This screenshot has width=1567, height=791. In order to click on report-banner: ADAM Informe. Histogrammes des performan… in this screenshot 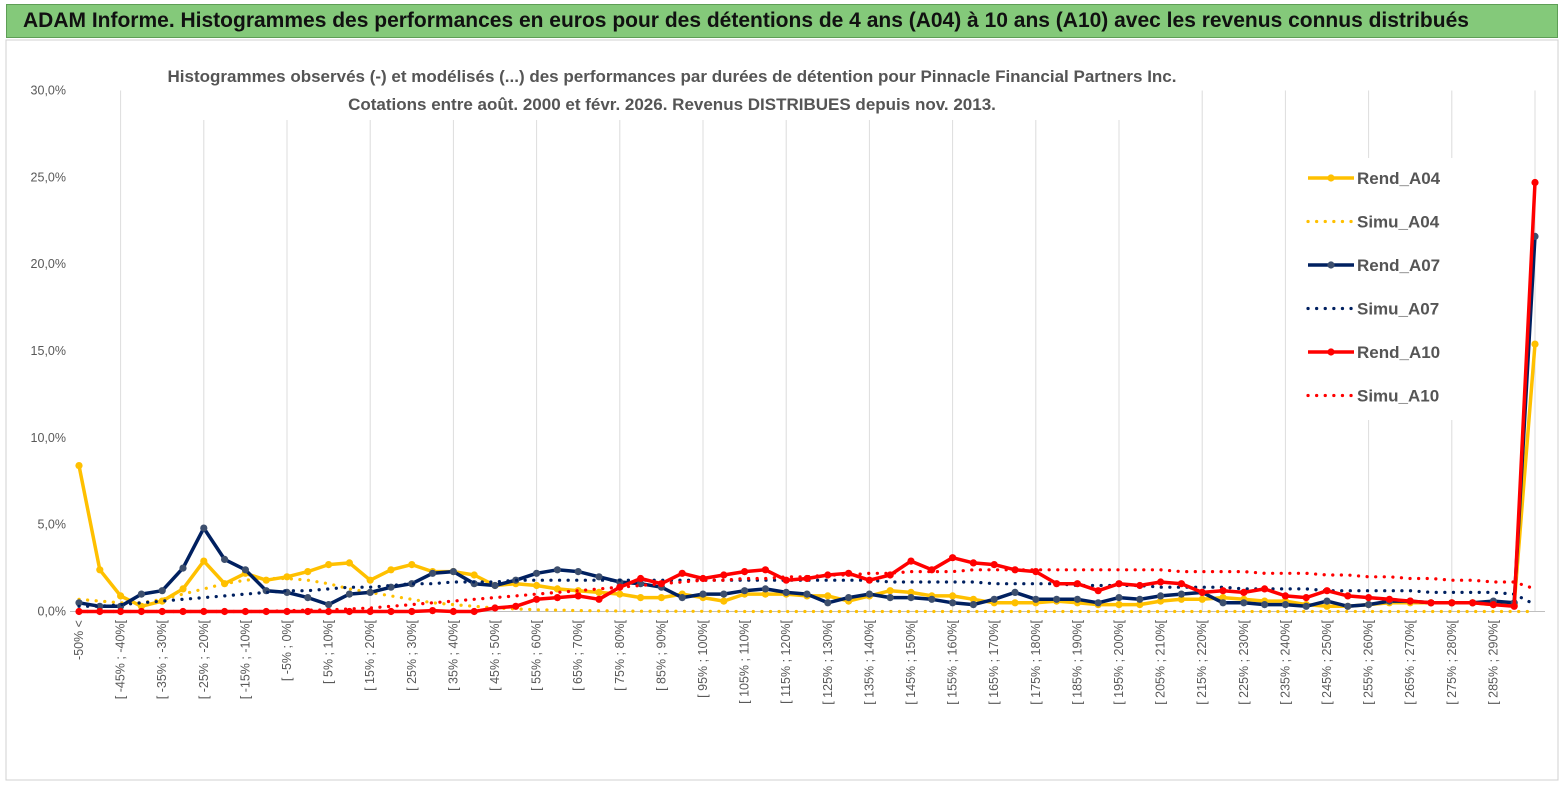, I will do `click(782, 21)`.